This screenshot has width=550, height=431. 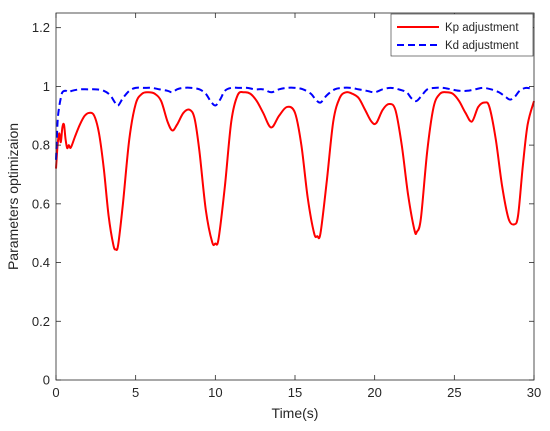 What do you see at coordinates (295, 123) in the screenshot?
I see `series-line-kd` at bounding box center [295, 123].